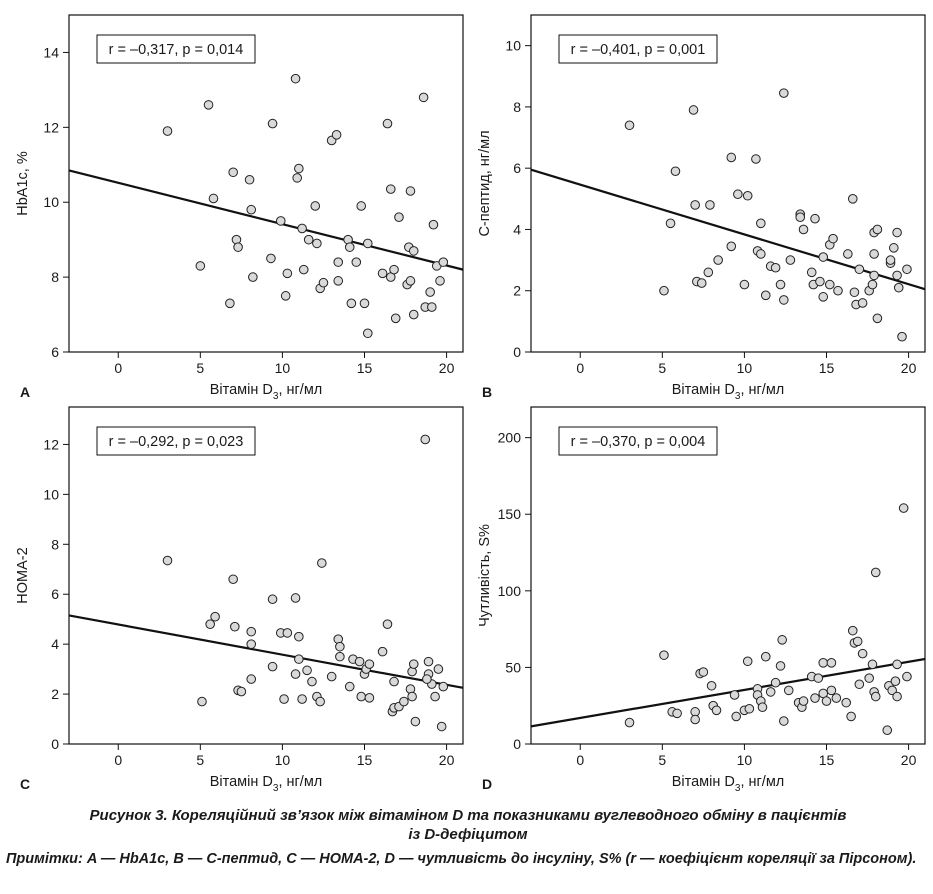 The height and width of the screenshot is (894, 933). What do you see at coordinates (485, 183) in the screenshot?
I see `y-axis-label: С-пептид, нг/мл` at bounding box center [485, 183].